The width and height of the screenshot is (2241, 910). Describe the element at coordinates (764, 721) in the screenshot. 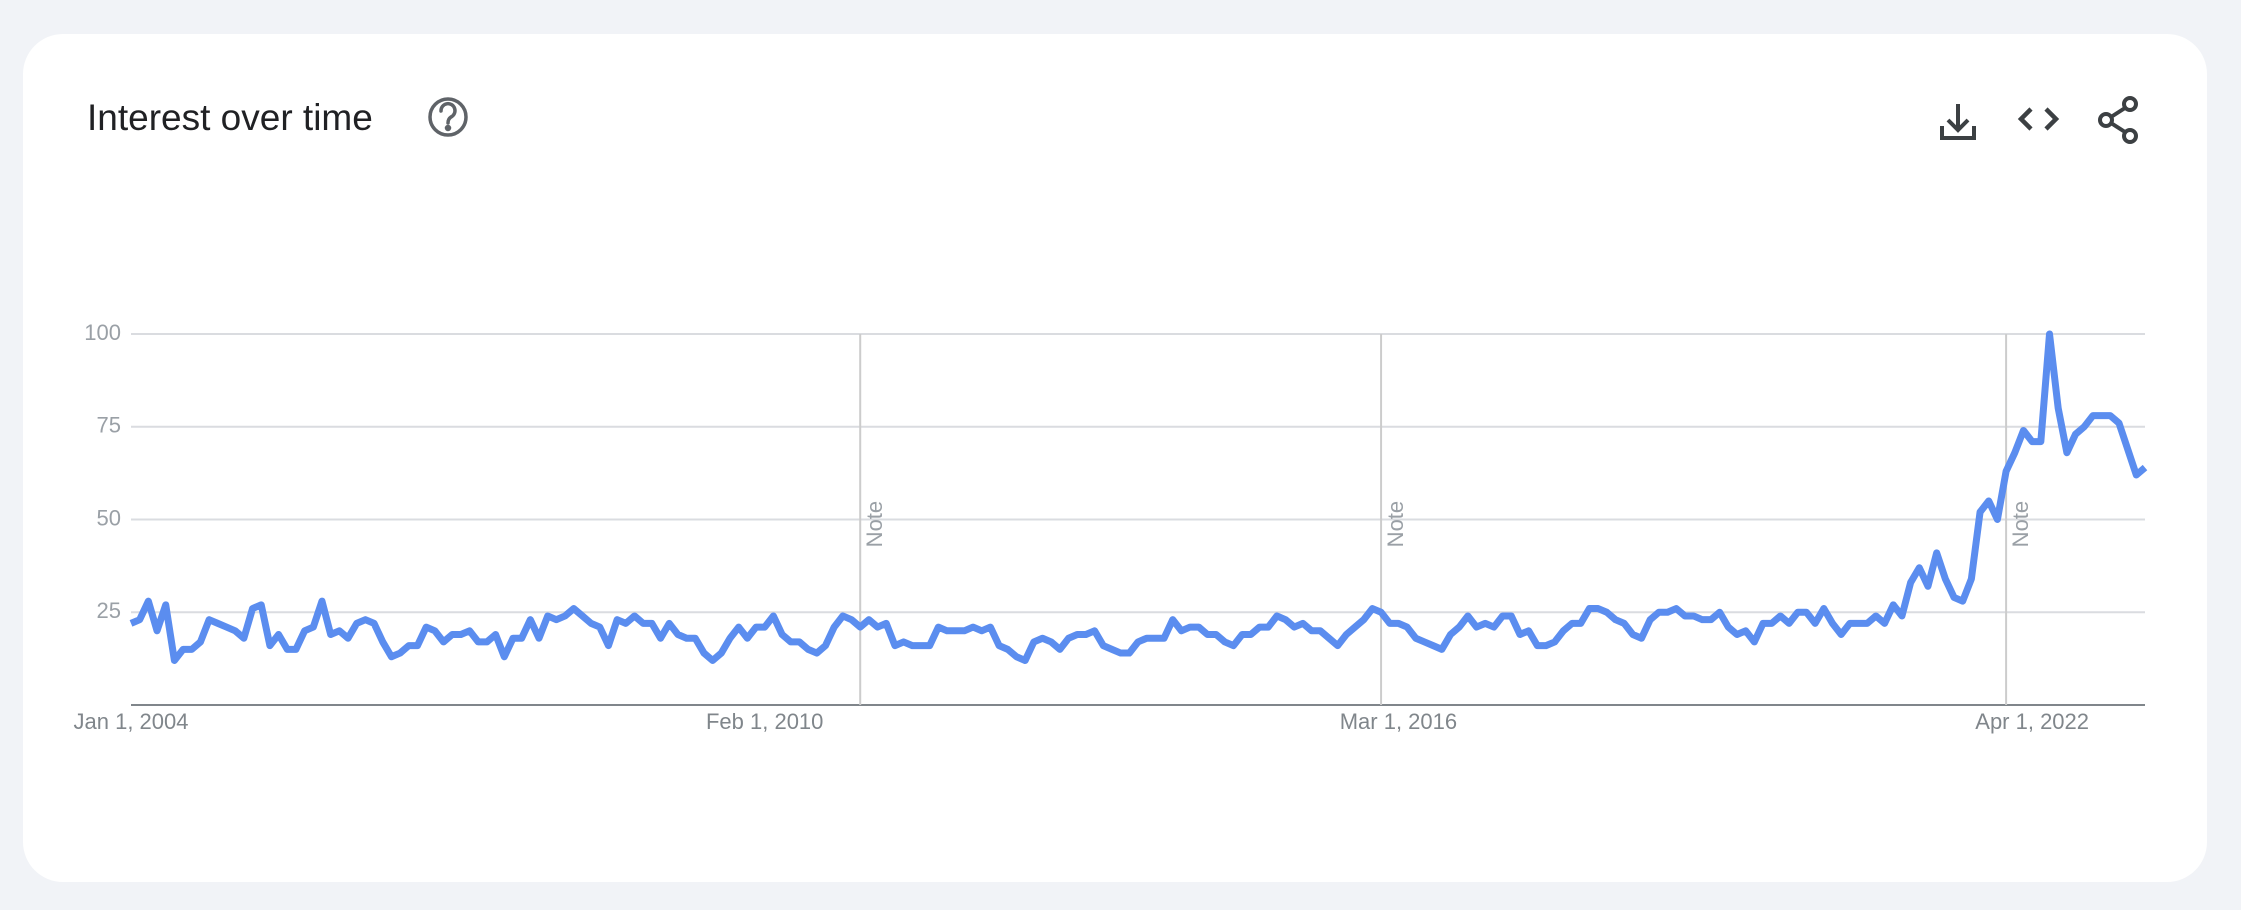

I see `x-tick-label: Feb 1, 2010` at that location.